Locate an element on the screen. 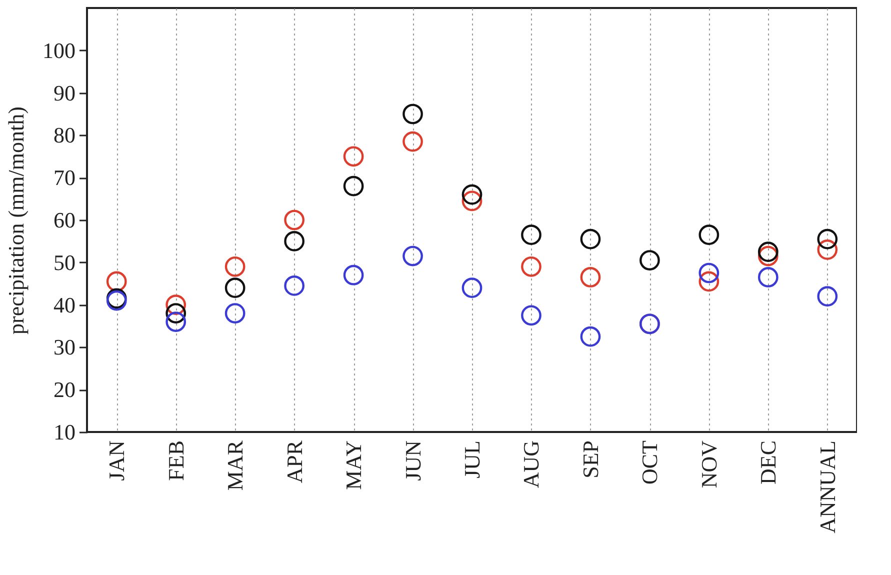 This screenshot has width=891, height=575. x-tick-label: JUN is located at coordinates (413, 460).